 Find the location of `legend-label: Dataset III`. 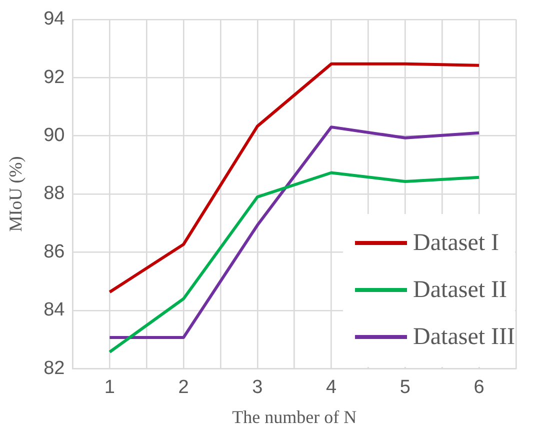

legend-label: Dataset III is located at coordinates (464, 337).